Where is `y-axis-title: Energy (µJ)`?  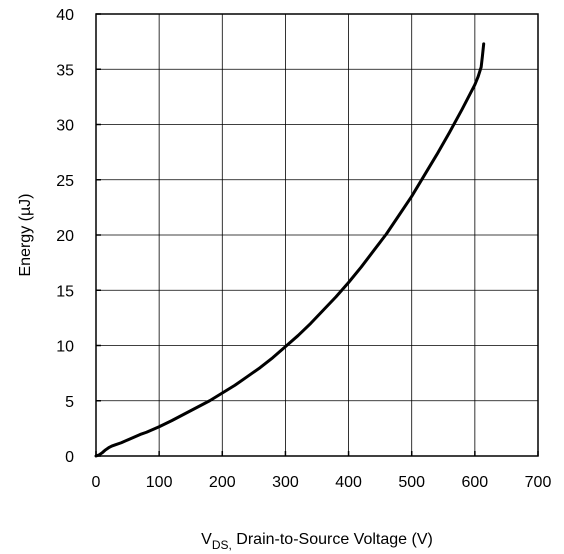 y-axis-title: Energy (µJ) is located at coordinates (25, 234).